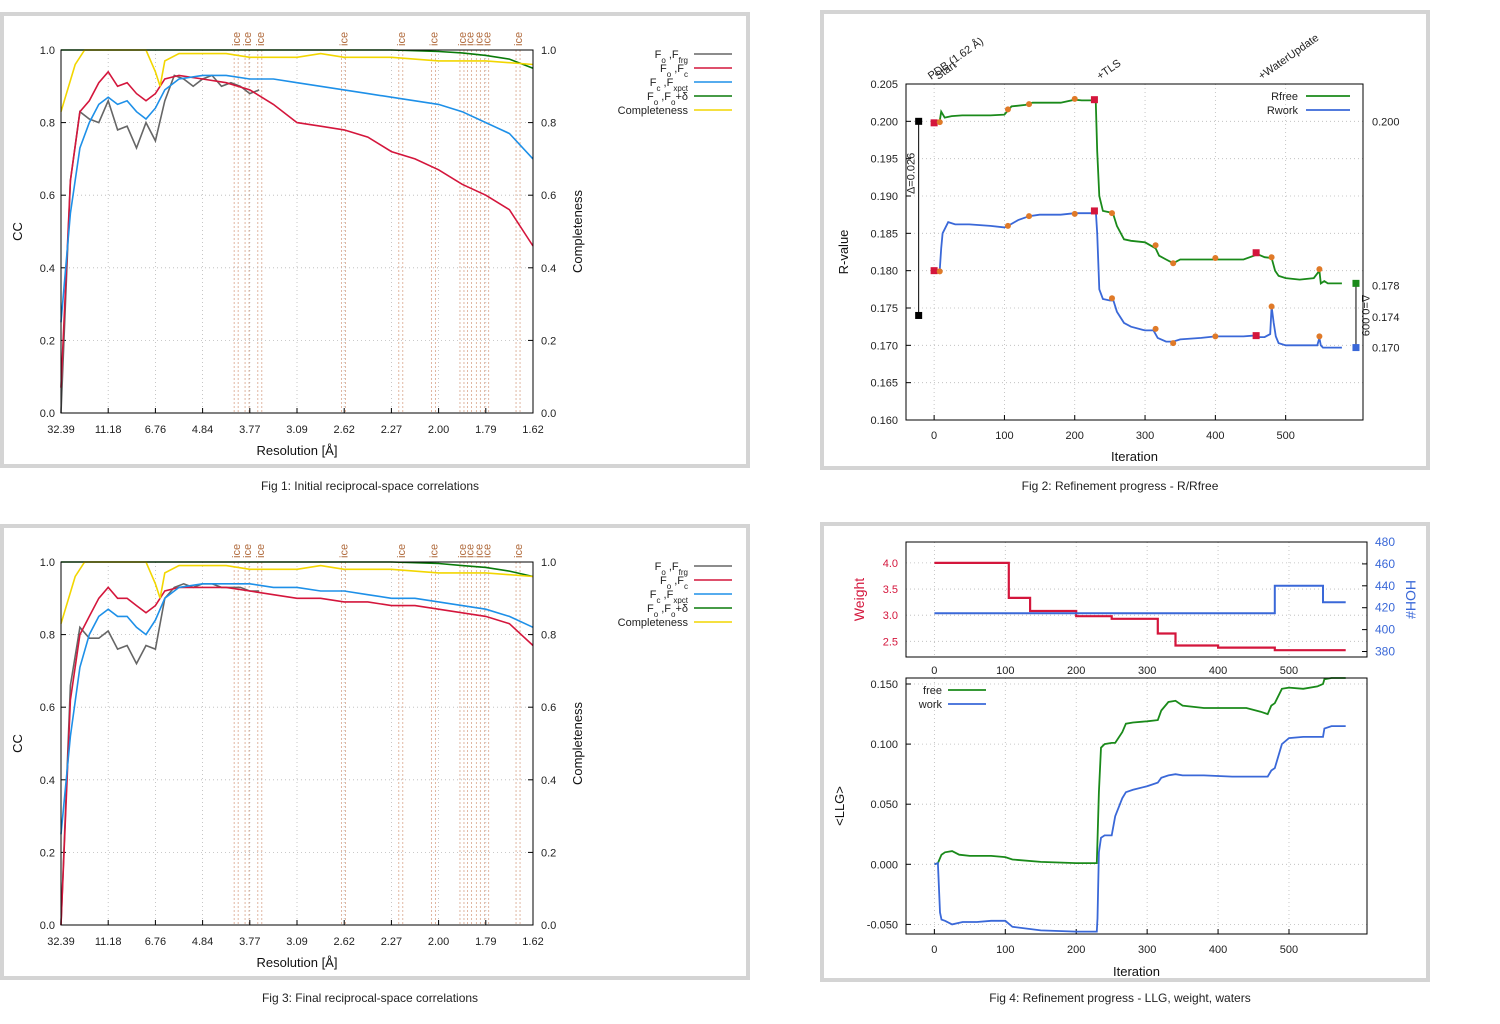  I want to click on y-tick-label: 0.8, so click(47, 636).